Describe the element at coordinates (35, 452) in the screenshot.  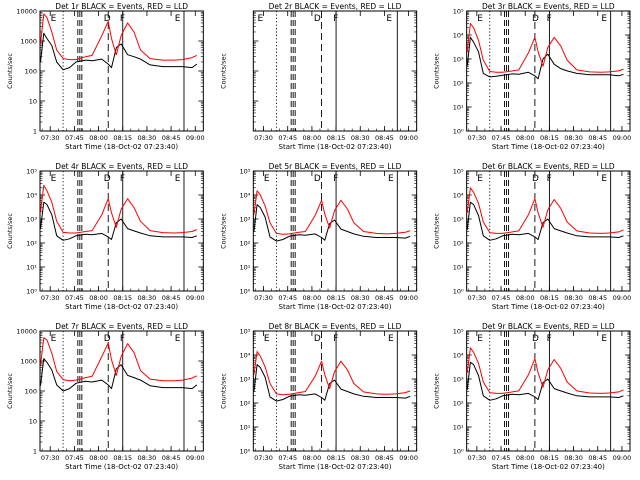
I see `y-tick-label: 1` at that location.